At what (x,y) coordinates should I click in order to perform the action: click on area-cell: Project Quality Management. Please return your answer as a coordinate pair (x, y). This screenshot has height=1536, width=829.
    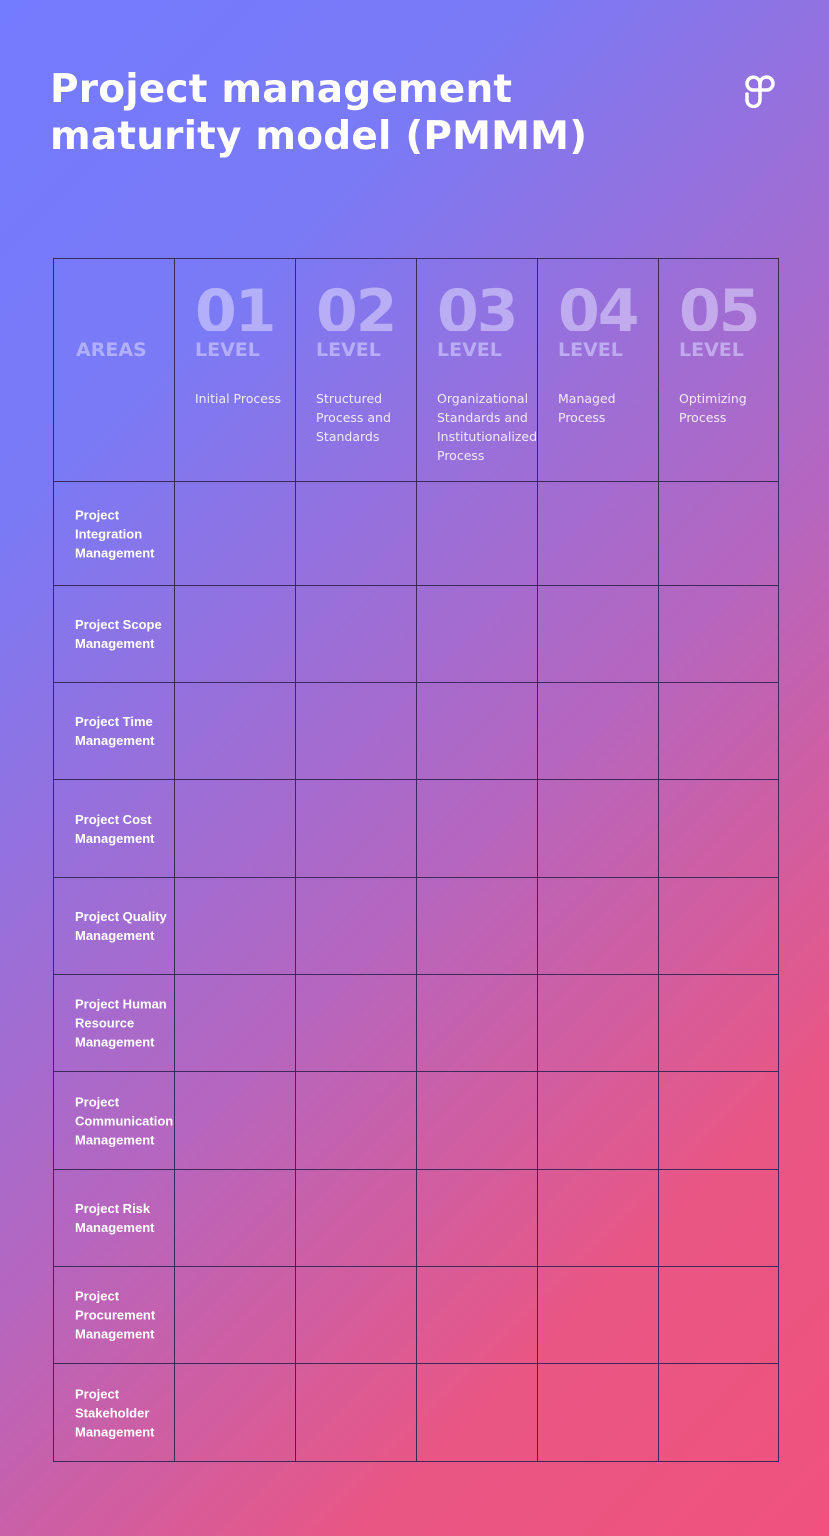
    Looking at the image, I should click on (114, 926).